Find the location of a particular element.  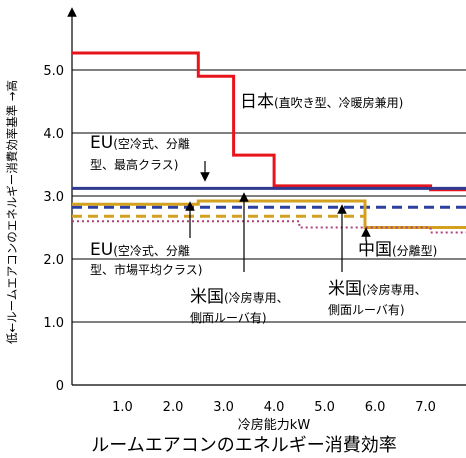

x-tick-label: 4.0 is located at coordinates (274, 407).